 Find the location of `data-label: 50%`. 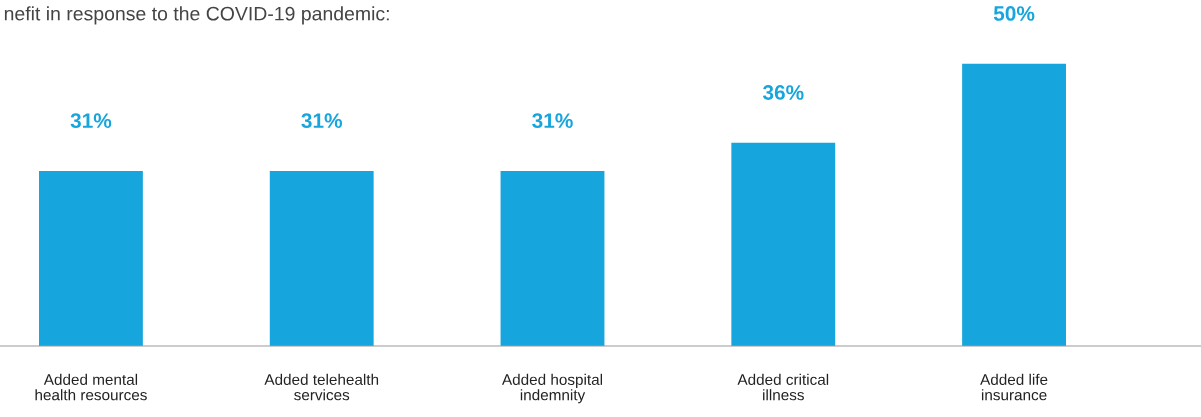

data-label: 50% is located at coordinates (1014, 13).